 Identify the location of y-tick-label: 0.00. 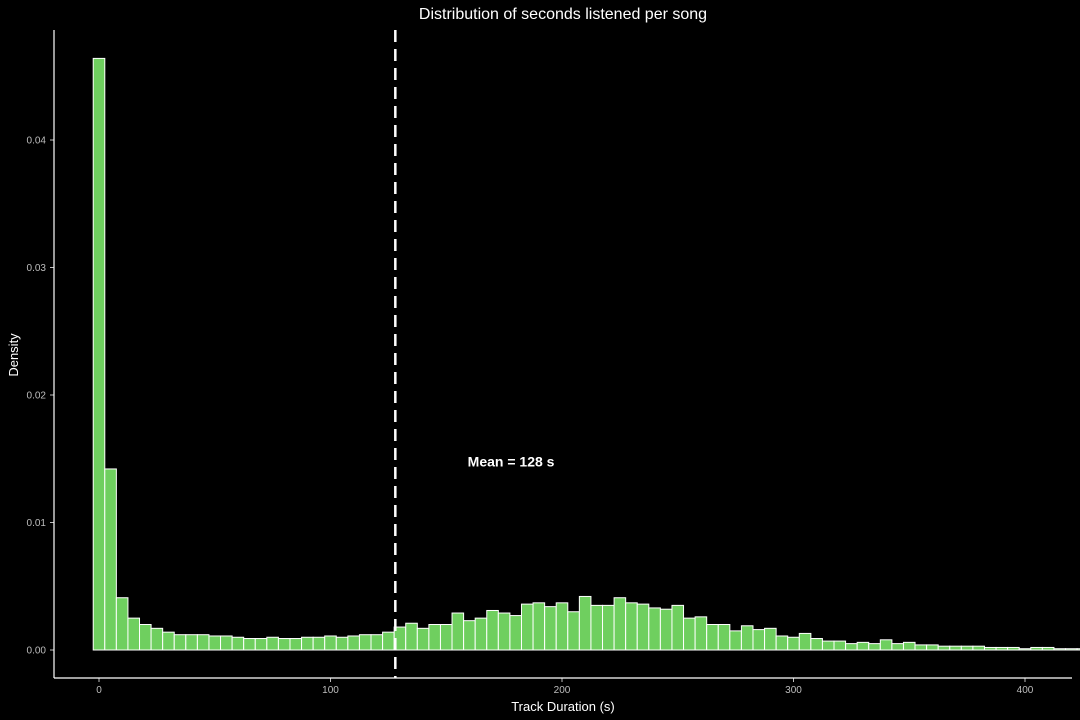
(37, 651).